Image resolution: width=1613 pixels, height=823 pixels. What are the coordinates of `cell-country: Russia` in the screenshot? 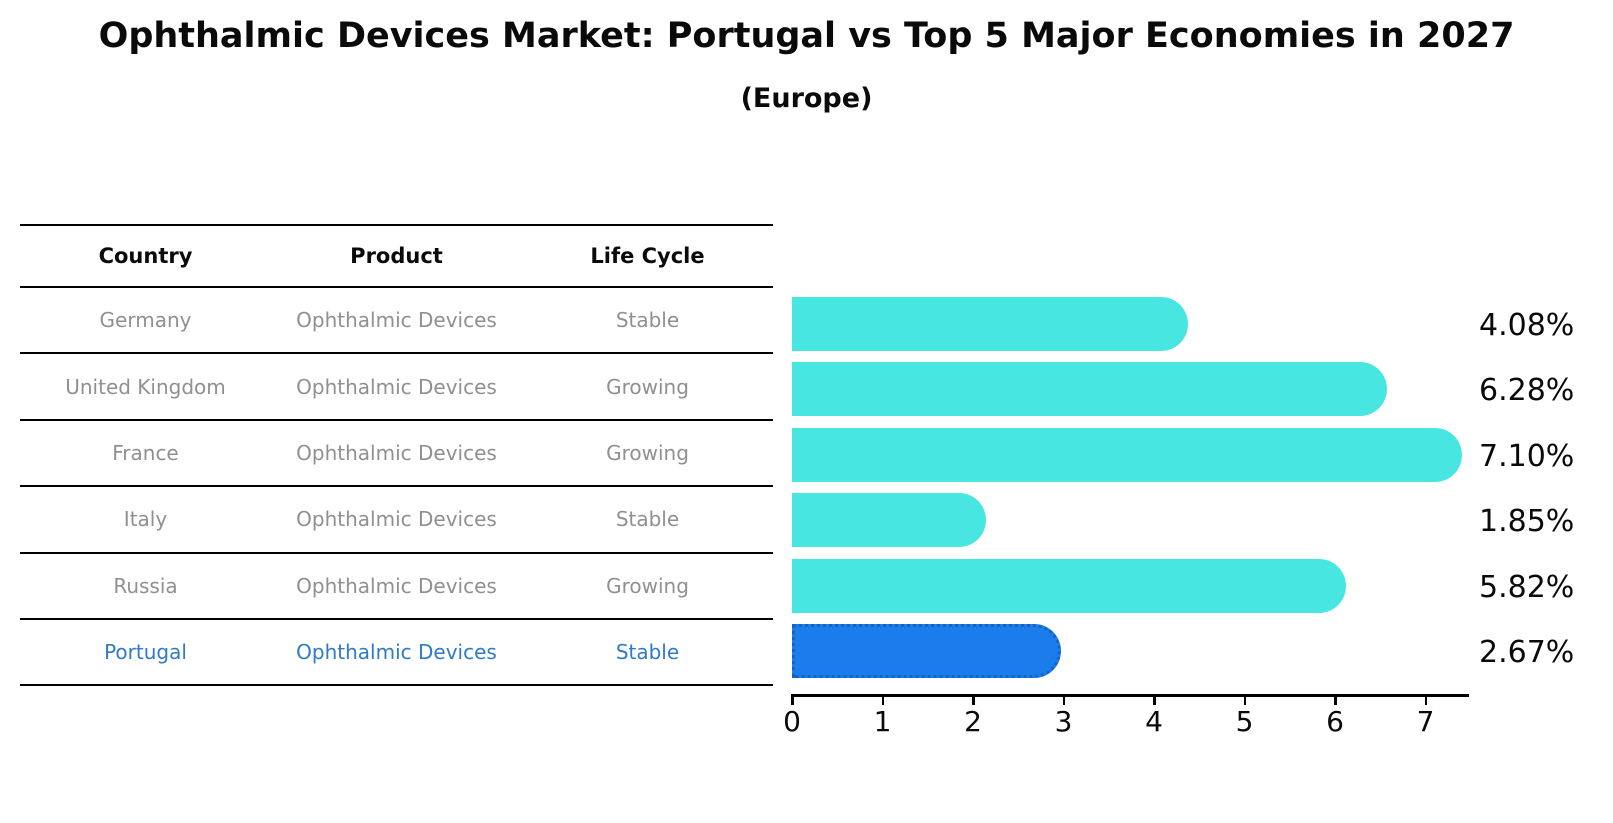 It's located at (145, 585).